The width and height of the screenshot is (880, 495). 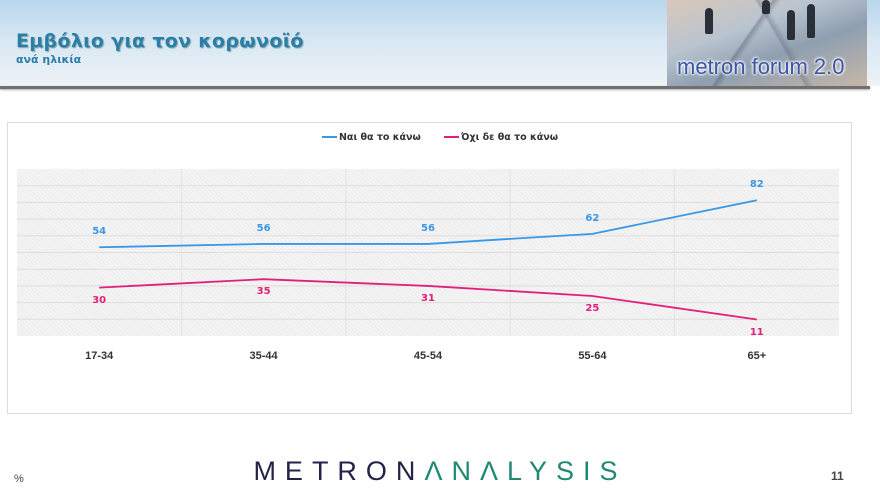 What do you see at coordinates (756, 185) in the screenshot?
I see `data-label: 82` at bounding box center [756, 185].